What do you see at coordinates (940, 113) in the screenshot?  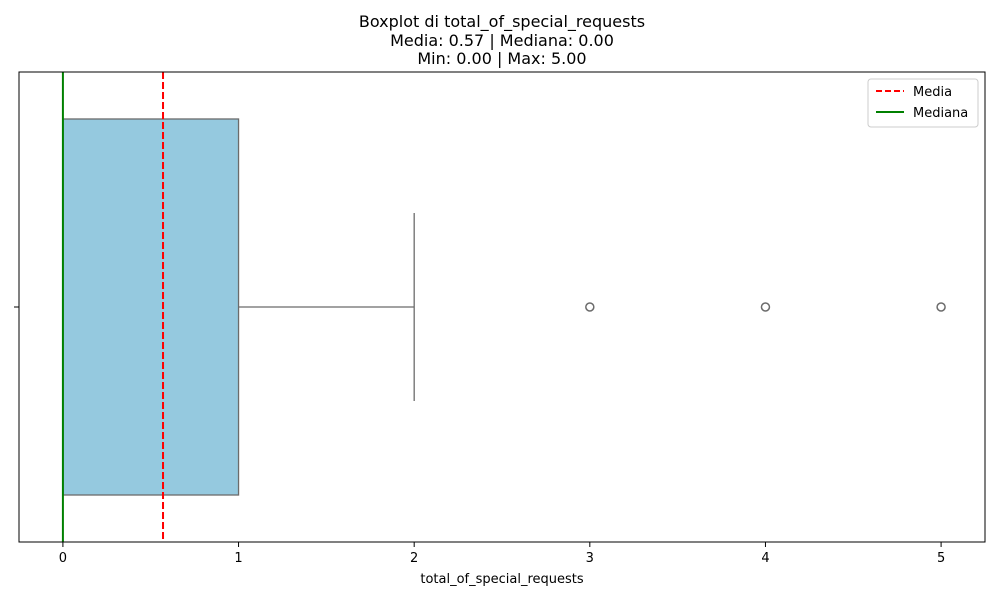 I see `legend-label-mediana: Mediana` at bounding box center [940, 113].